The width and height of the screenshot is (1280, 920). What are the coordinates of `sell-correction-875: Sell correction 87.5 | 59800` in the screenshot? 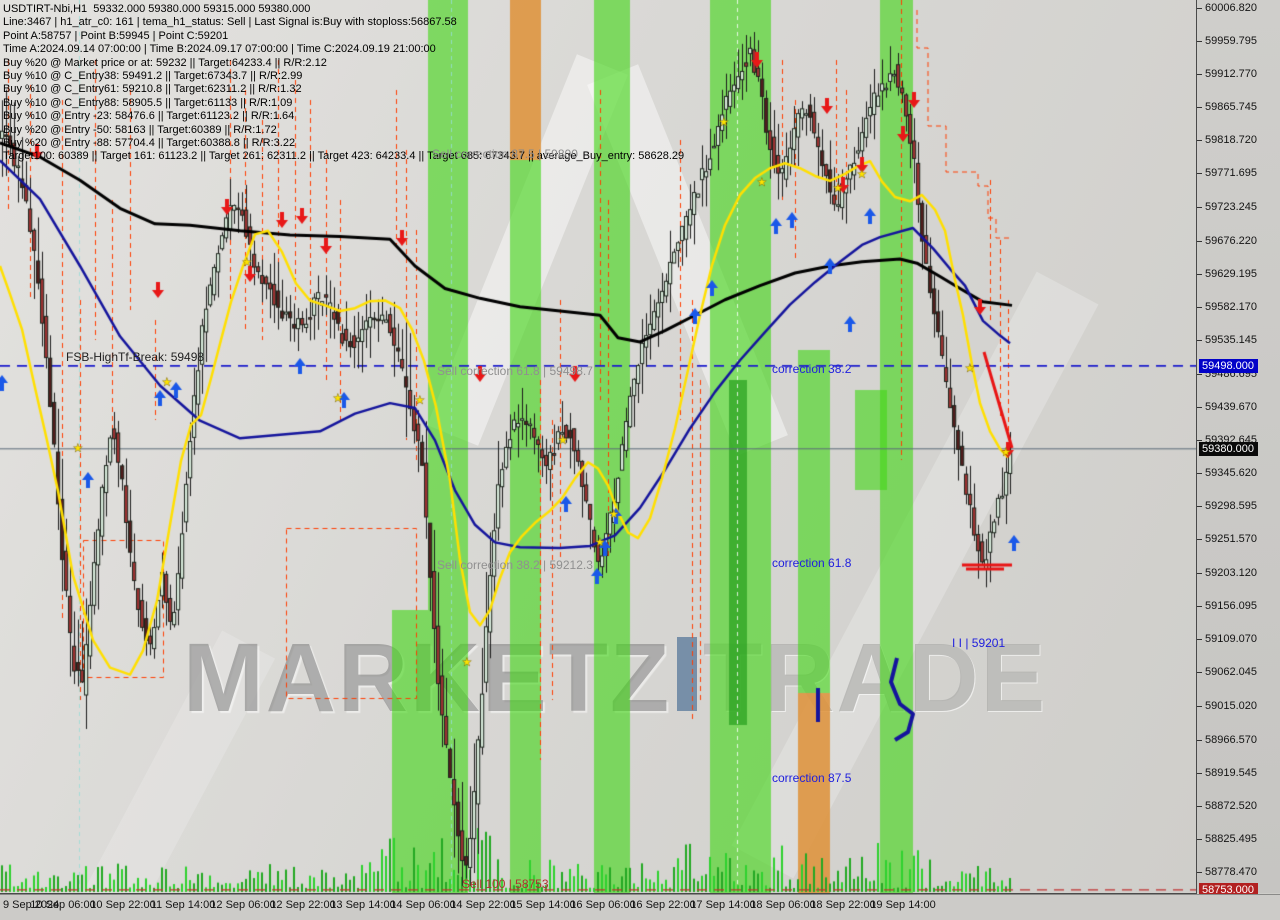 It's located at (505, 154).